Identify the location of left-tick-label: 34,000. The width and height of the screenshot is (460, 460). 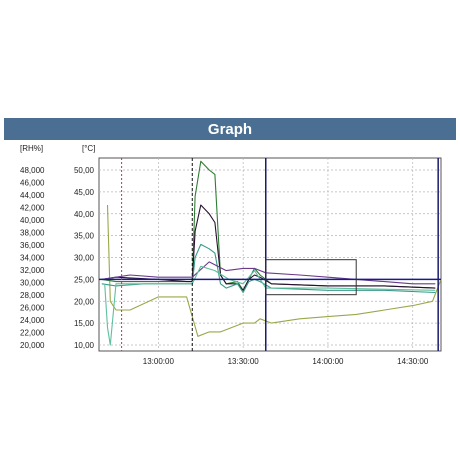
(32, 258).